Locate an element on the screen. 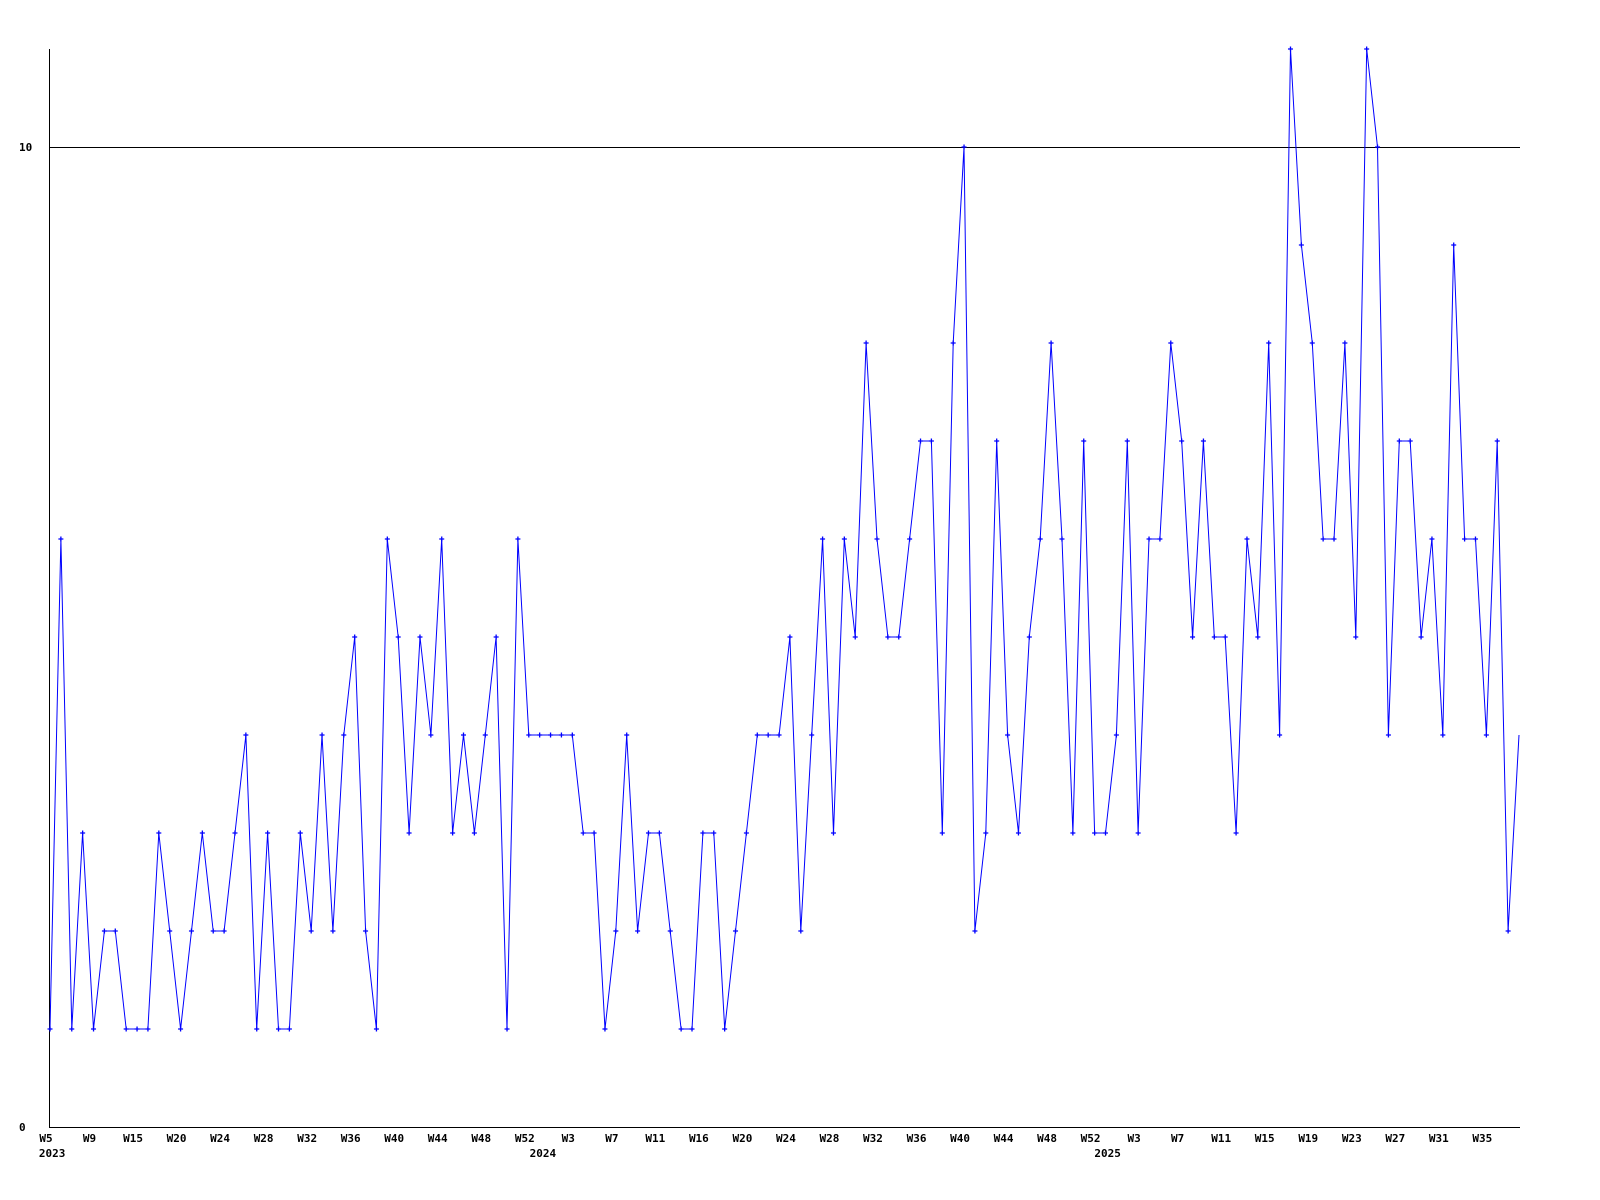 The image size is (1600, 1200). y-tick-labels: 0 10 is located at coordinates (25, 637).